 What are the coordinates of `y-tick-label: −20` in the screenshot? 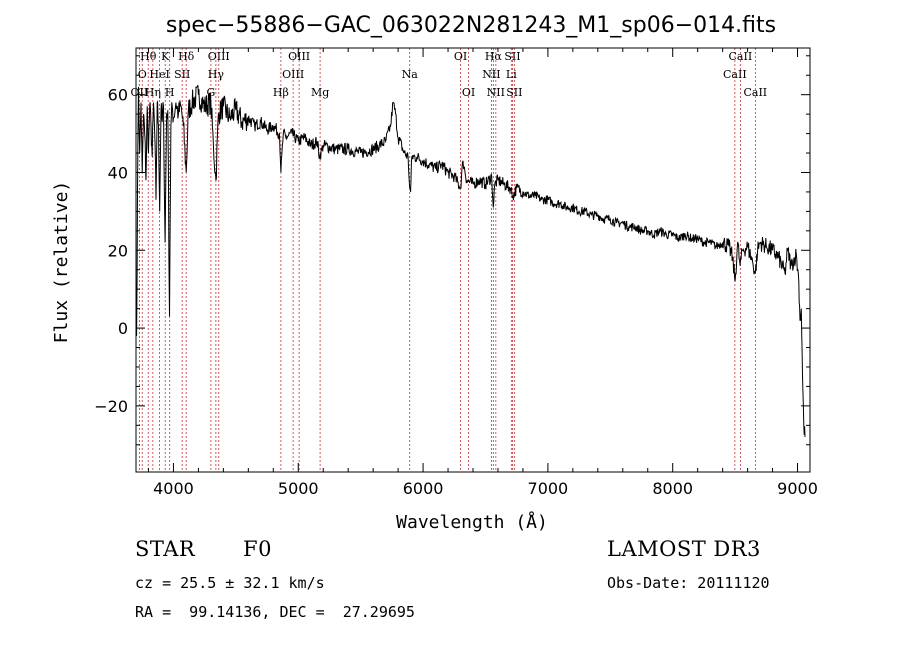 It's located at (111, 406).